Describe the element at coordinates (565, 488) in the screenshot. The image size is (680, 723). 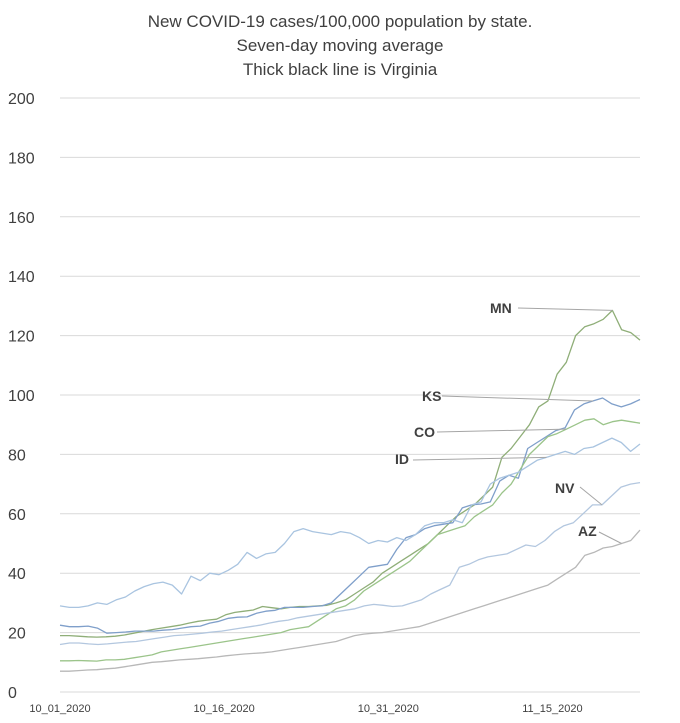
I see `annotation-label-nv: NV` at that location.